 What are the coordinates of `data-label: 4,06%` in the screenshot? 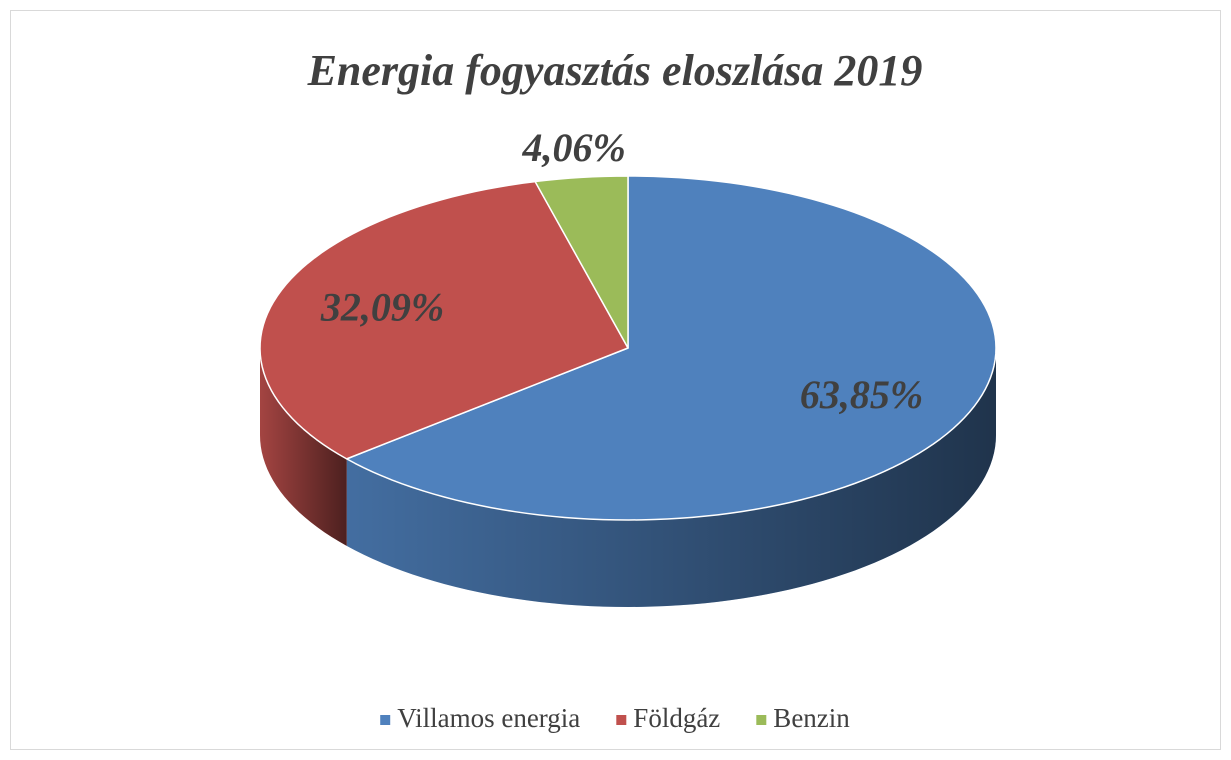 It's located at (574, 147).